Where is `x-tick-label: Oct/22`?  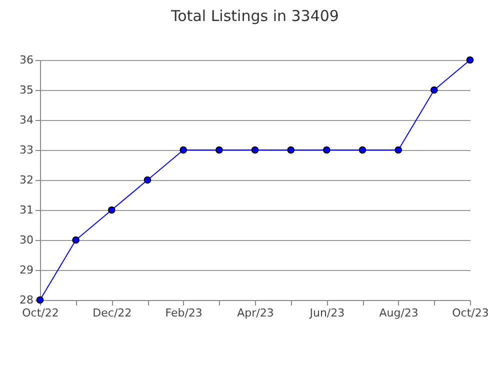
x-tick-label: Oct/22 is located at coordinates (40, 313).